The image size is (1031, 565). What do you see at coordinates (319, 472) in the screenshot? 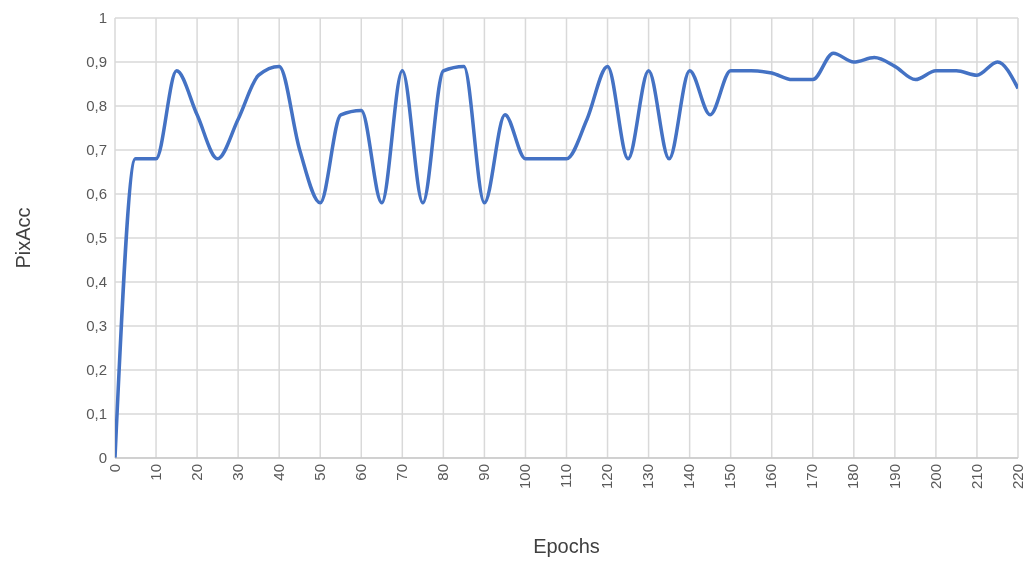
I see `x-tick-label: 50` at bounding box center [319, 472].